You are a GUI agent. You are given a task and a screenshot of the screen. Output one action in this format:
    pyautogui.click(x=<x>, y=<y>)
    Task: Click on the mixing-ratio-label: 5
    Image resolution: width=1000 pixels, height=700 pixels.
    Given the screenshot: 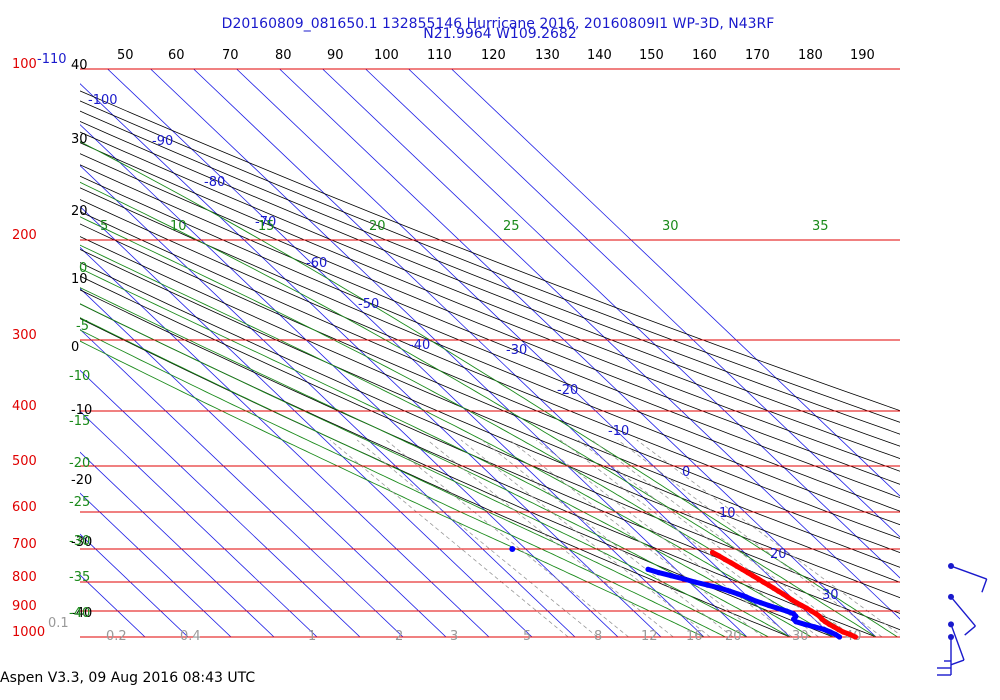 What is the action you would take?
    pyautogui.click(x=527, y=636)
    